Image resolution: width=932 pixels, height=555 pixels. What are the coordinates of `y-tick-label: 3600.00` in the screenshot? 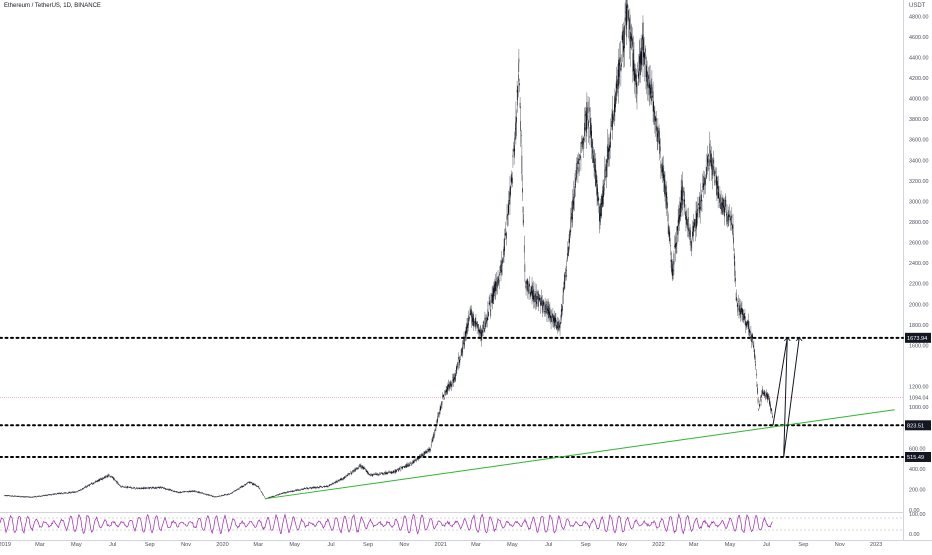 It's located at (919, 141).